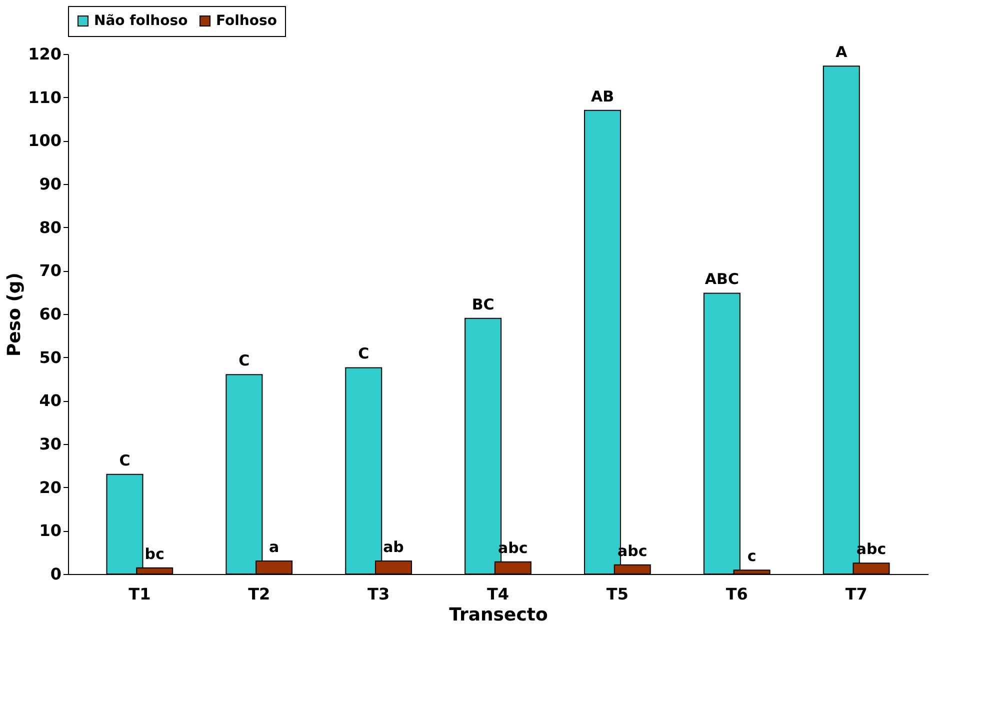 The width and height of the screenshot is (985, 705). What do you see at coordinates (617, 594) in the screenshot?
I see `x-tick-label: T5` at bounding box center [617, 594].